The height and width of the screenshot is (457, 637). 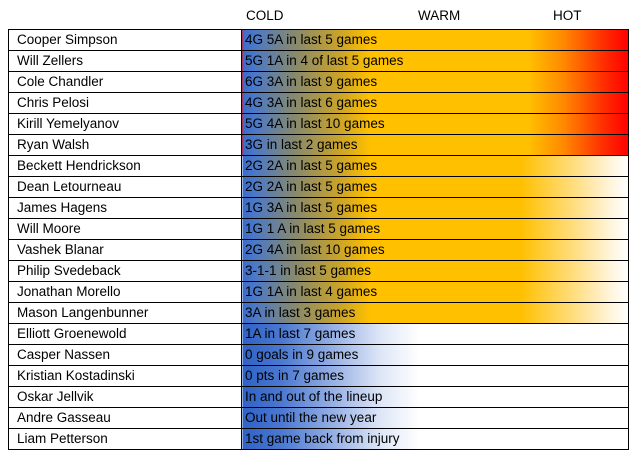 What do you see at coordinates (435, 271) in the screenshot?
I see `player-stat-heat-bar: 3-1-1 in last 5 games` at bounding box center [435, 271].